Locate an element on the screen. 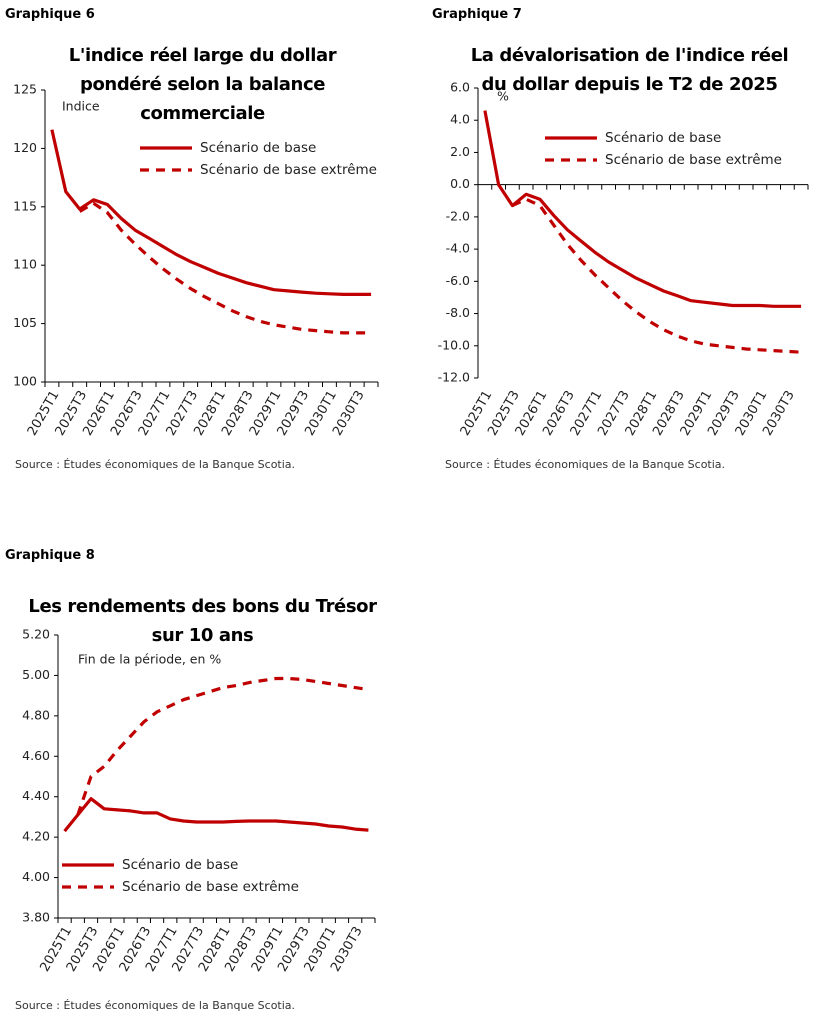 Image resolution: width=828 pixels, height=1023 pixels. y-tick-label: 4.40 is located at coordinates (36, 795).